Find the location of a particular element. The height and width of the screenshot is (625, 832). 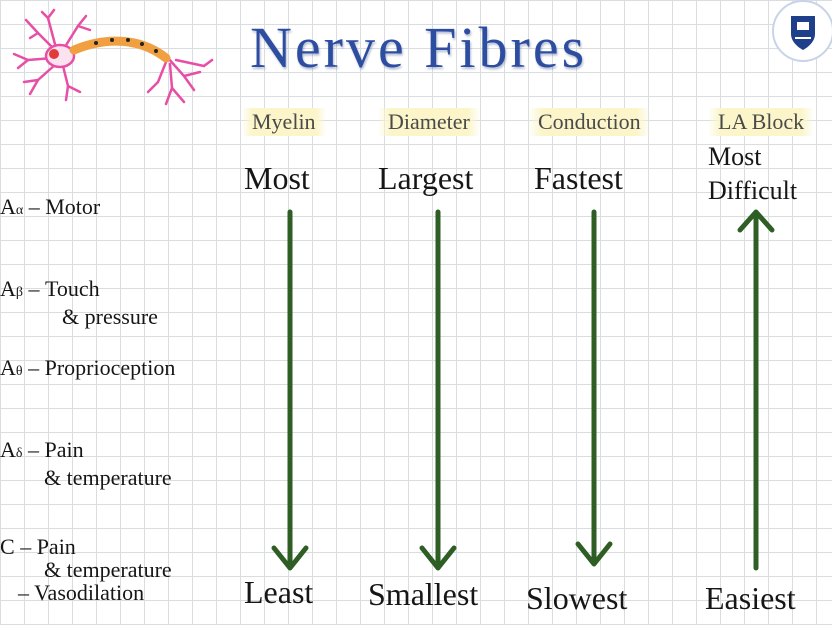

page-title: Nerve Fibres is located at coordinates (419, 47).